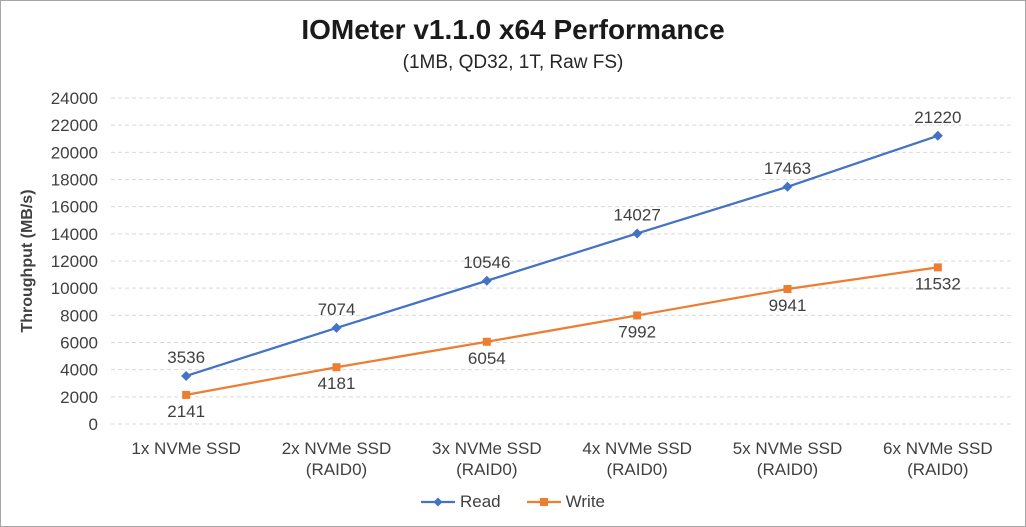  What do you see at coordinates (486, 262) in the screenshot?
I see `data-label-read: 10546` at bounding box center [486, 262].